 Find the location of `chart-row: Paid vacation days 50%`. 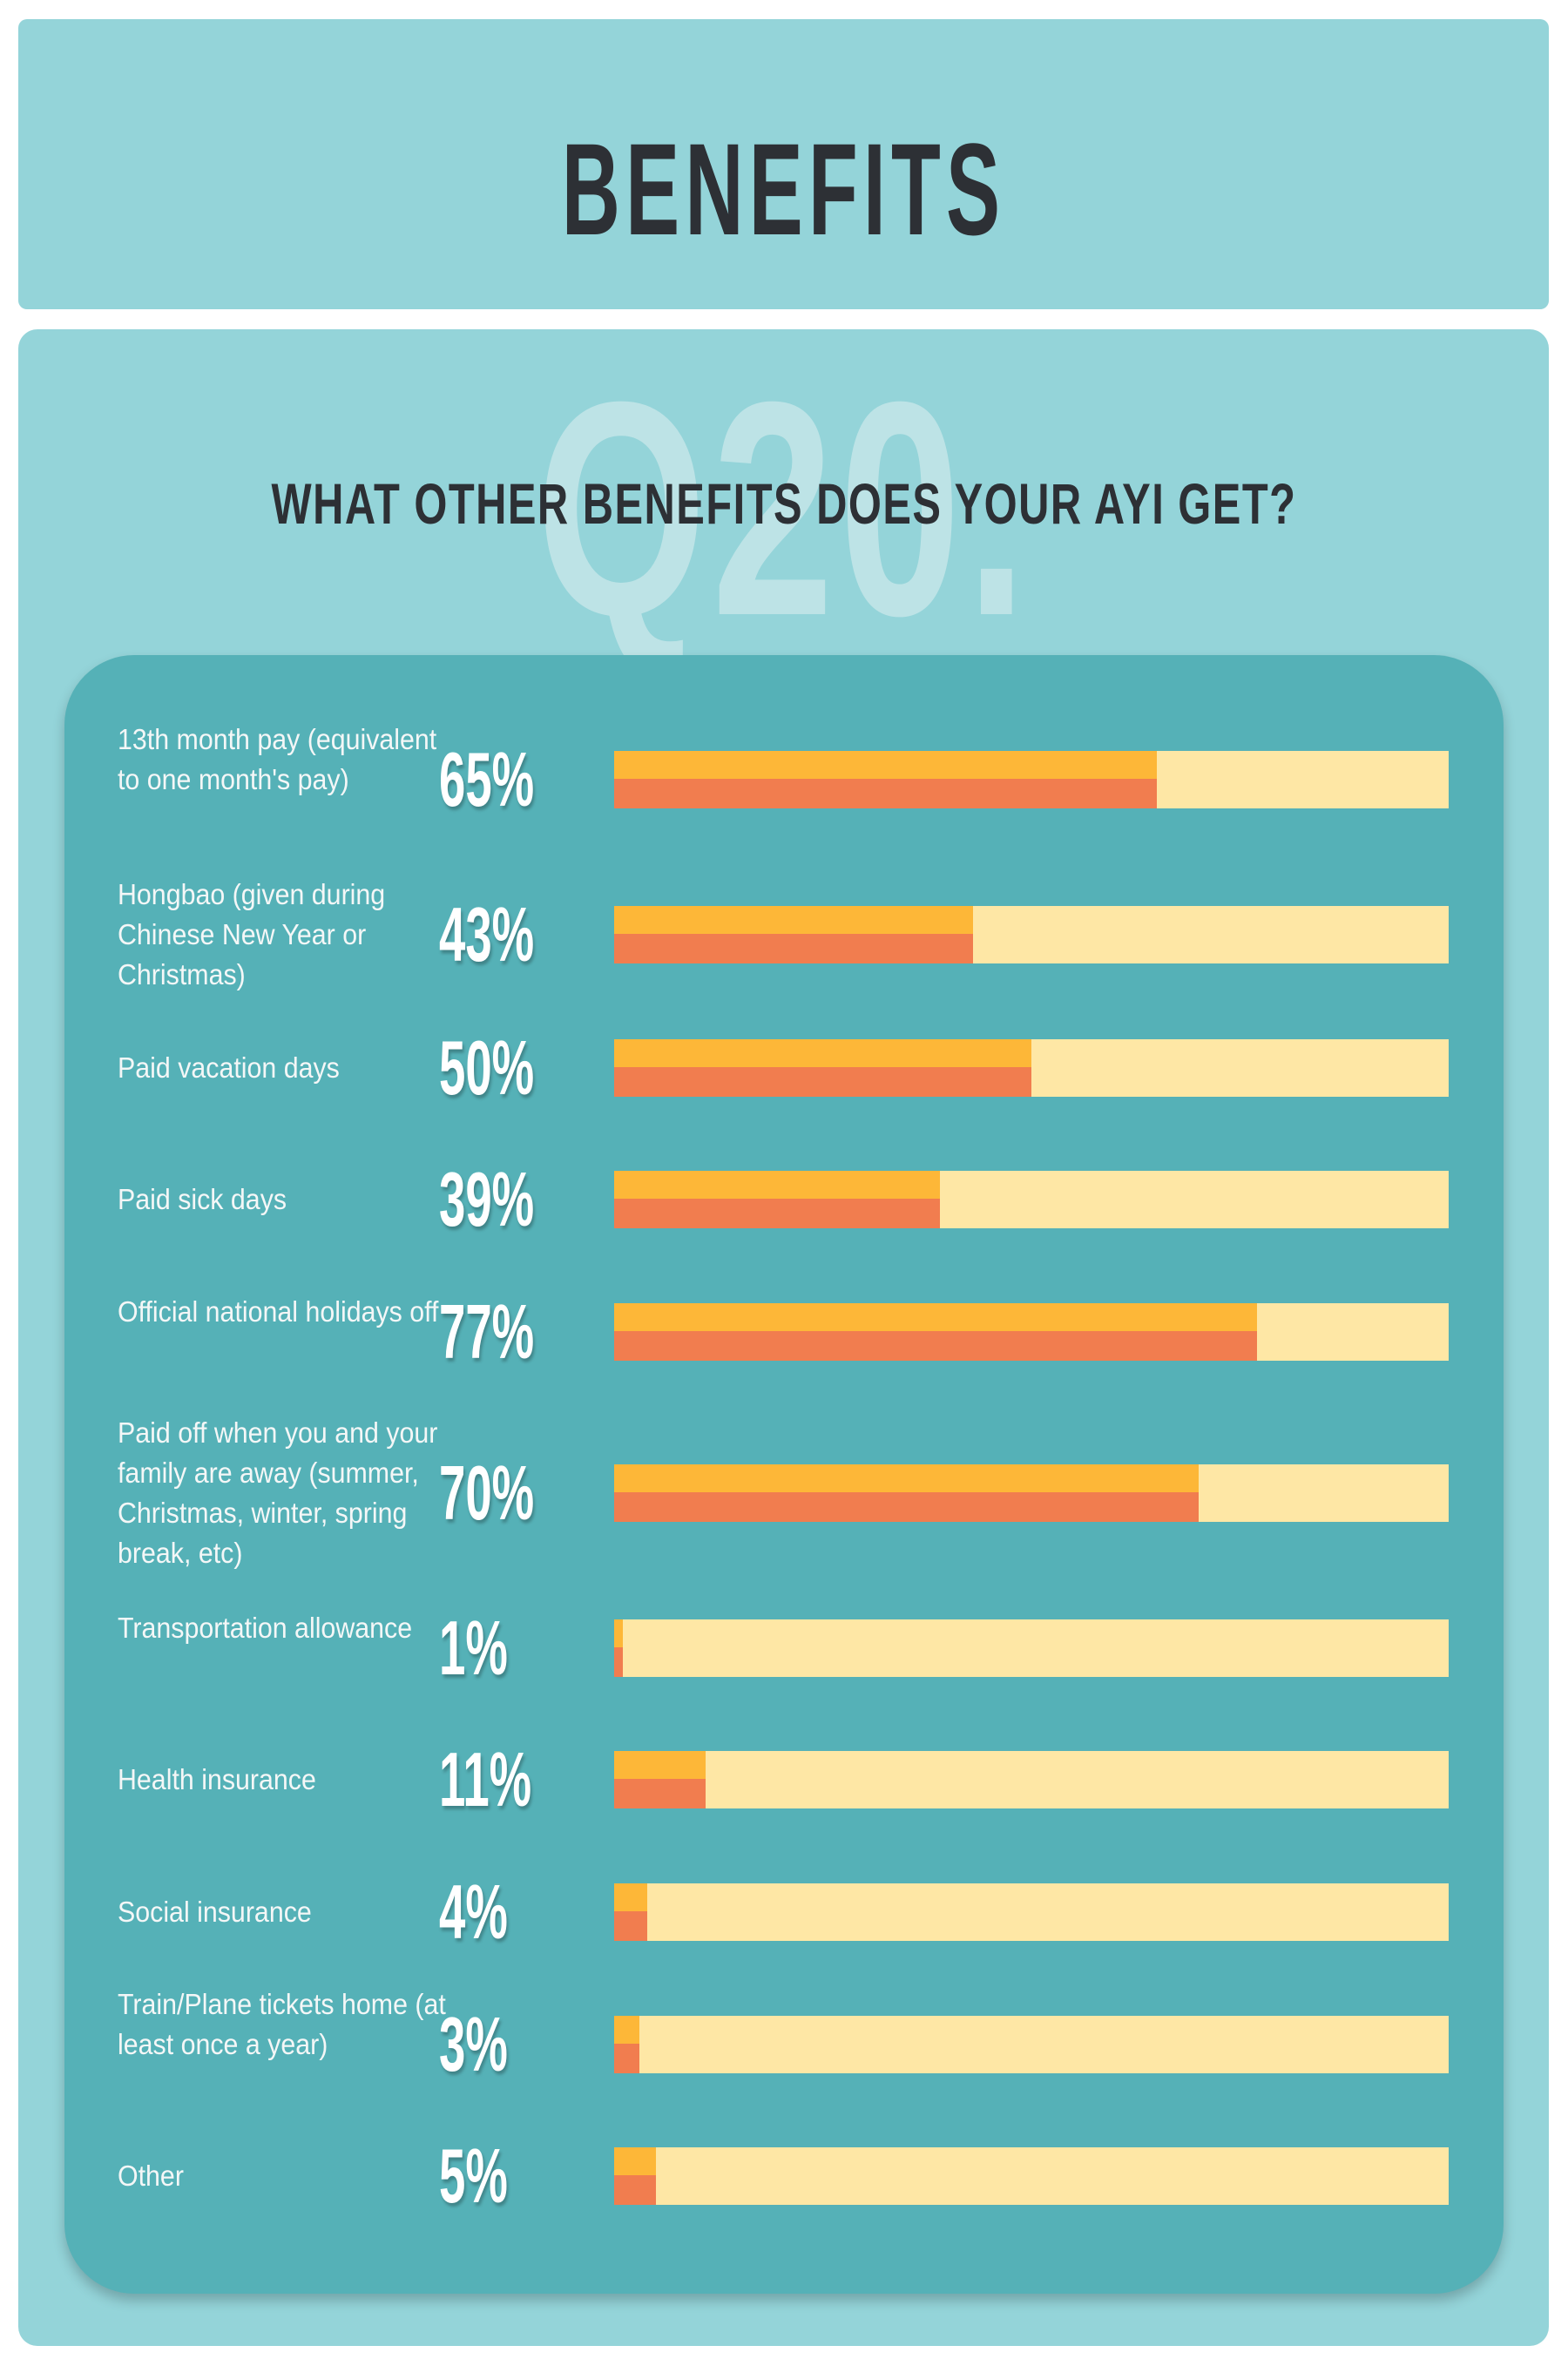

chart-row: Paid vacation days 50% is located at coordinates (784, 1068).